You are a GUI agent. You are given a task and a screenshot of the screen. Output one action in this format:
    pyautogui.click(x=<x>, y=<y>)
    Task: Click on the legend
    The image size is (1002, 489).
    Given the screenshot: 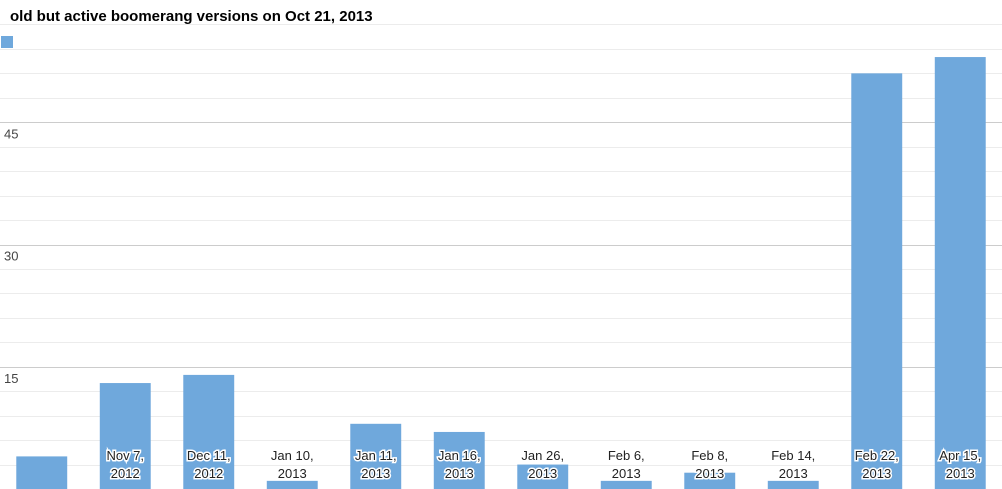 What is the action you would take?
    pyautogui.click(x=7, y=42)
    